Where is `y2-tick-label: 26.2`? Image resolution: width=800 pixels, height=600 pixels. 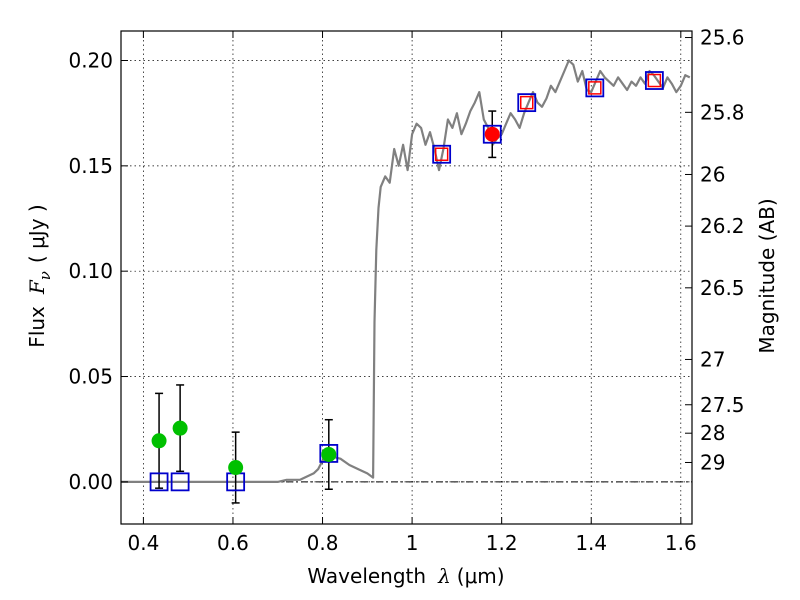
y2-tick-label: 26.2 is located at coordinates (722, 226).